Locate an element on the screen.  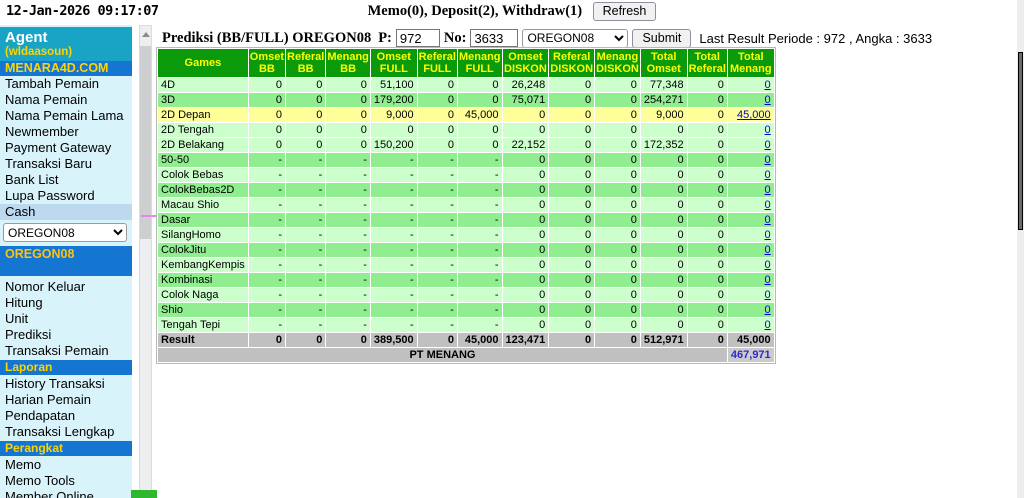
submit-button: Submit is located at coordinates (662, 38).